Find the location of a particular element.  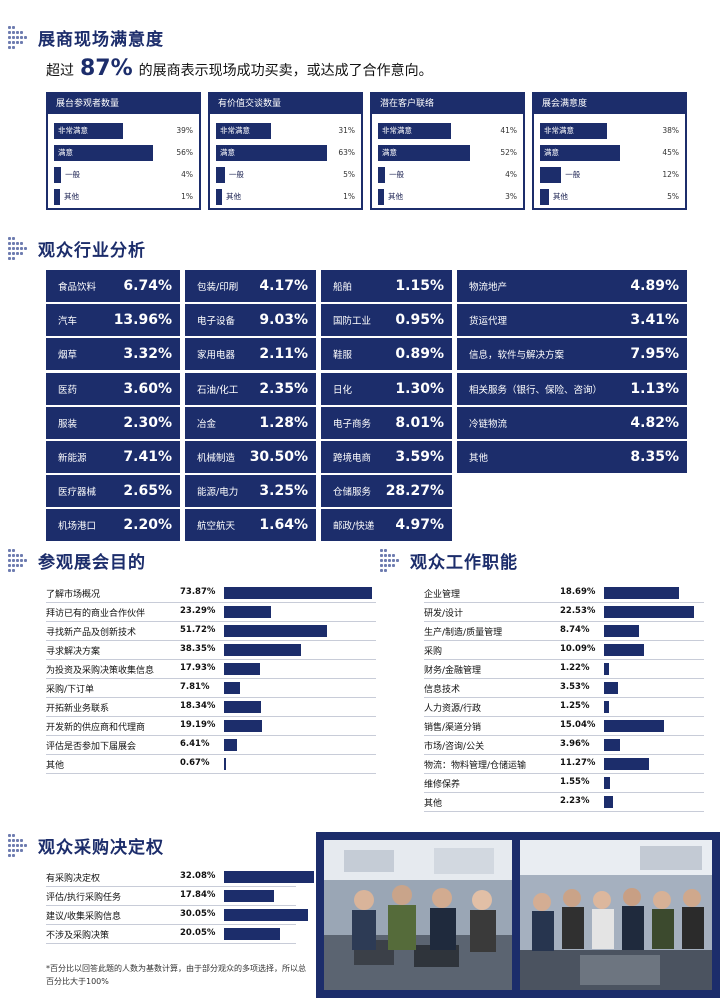

satisfaction-pct: 63% is located at coordinates (346, 152).